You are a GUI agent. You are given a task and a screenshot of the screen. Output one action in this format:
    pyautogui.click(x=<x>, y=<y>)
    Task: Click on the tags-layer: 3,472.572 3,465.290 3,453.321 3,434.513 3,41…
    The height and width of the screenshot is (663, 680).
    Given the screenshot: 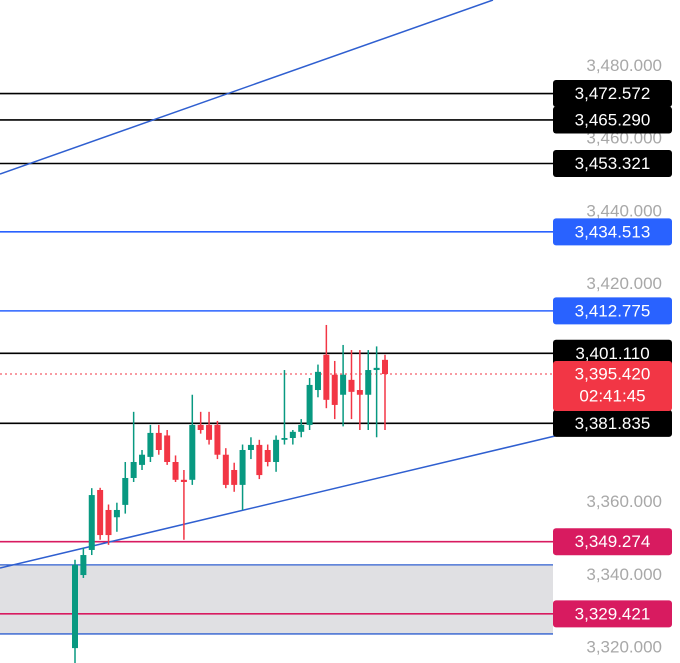 What is the action you would take?
    pyautogui.click(x=612, y=354)
    